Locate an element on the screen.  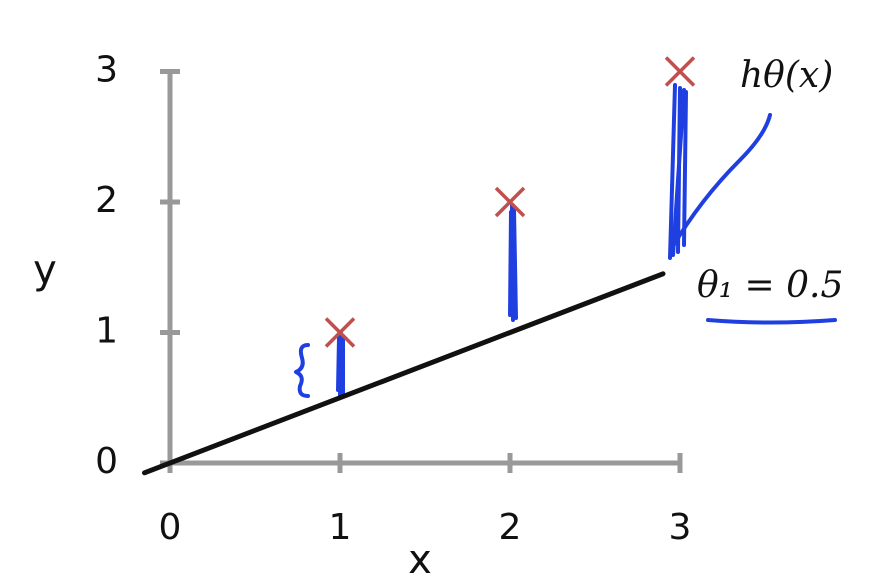
x-tick-label: 2 is located at coordinates (510, 527).